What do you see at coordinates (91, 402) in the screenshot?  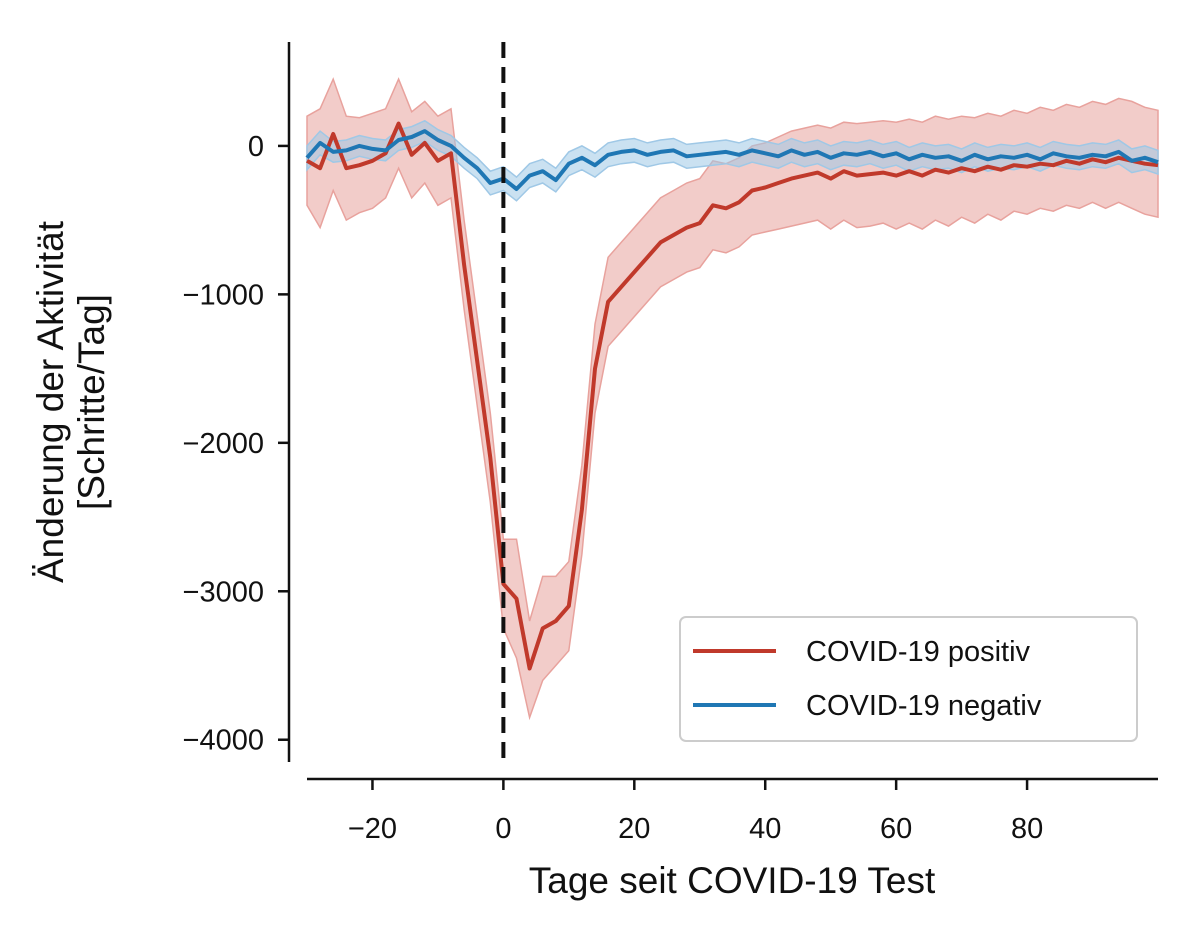 I see `y-axis-title-line-2: [Schritte/Tag]` at bounding box center [91, 402].